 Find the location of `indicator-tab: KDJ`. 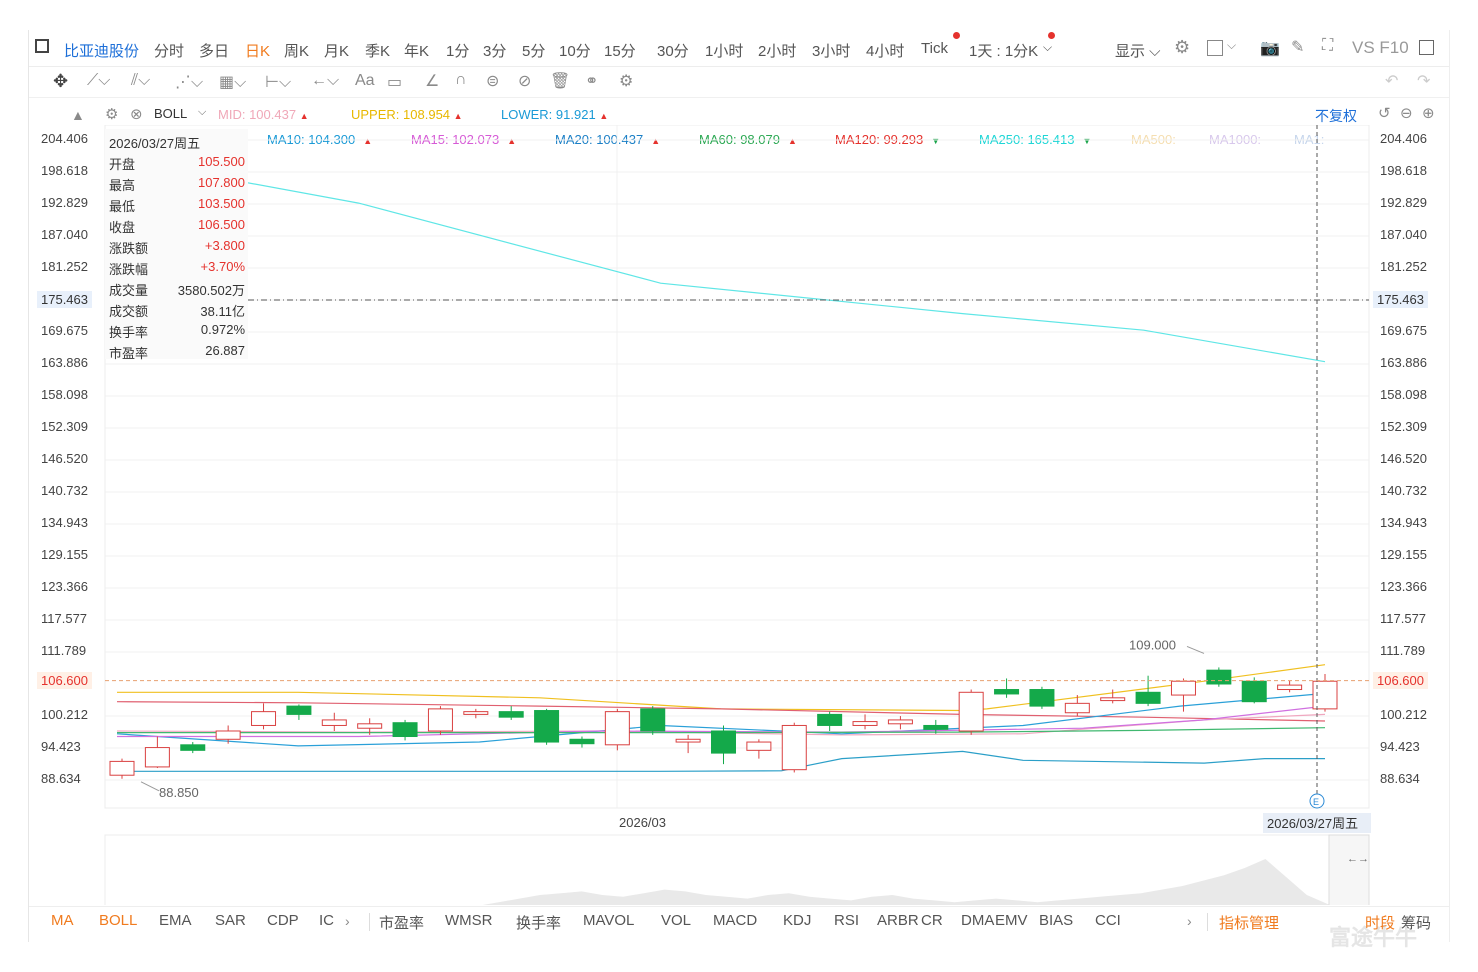

indicator-tab: KDJ is located at coordinates (797, 920).